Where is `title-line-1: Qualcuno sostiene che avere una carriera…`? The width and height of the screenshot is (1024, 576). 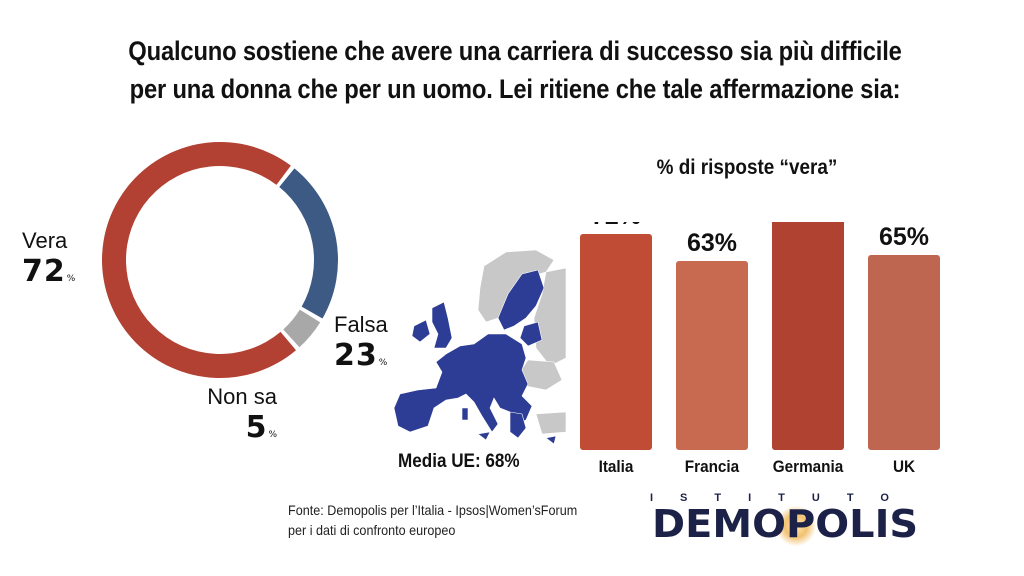
title-line-1: Qualcuno sostiene che avere una carriera… is located at coordinates (515, 51).